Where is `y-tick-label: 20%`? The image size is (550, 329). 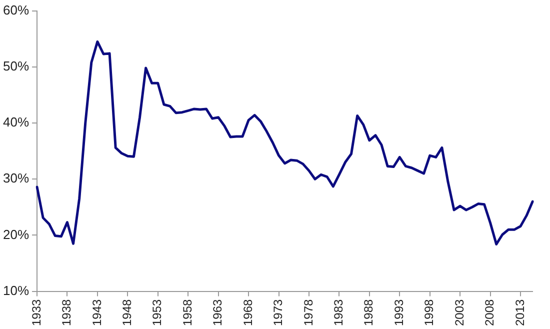 y-tick-label: 20% is located at coordinates (16, 234).